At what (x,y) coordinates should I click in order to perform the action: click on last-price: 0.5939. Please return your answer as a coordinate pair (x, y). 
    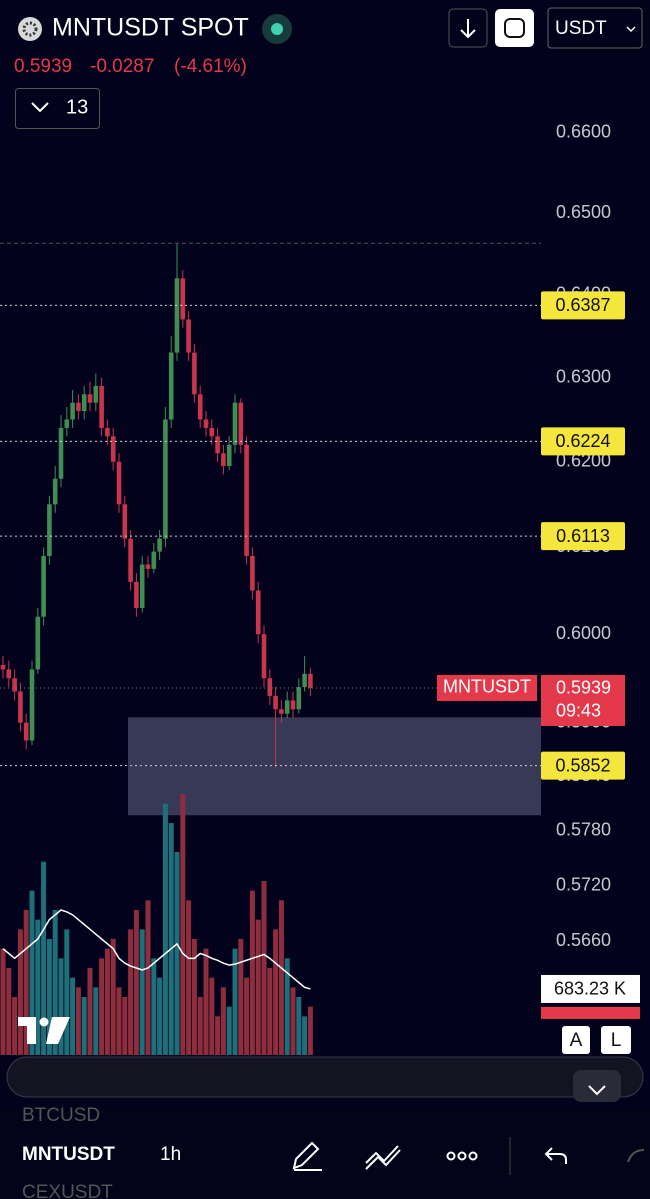
    Looking at the image, I should click on (43, 66).